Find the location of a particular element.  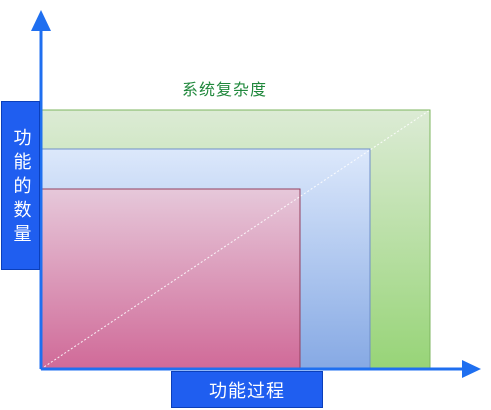

system-complexity-label: 系统复杂度 is located at coordinates (225, 89).